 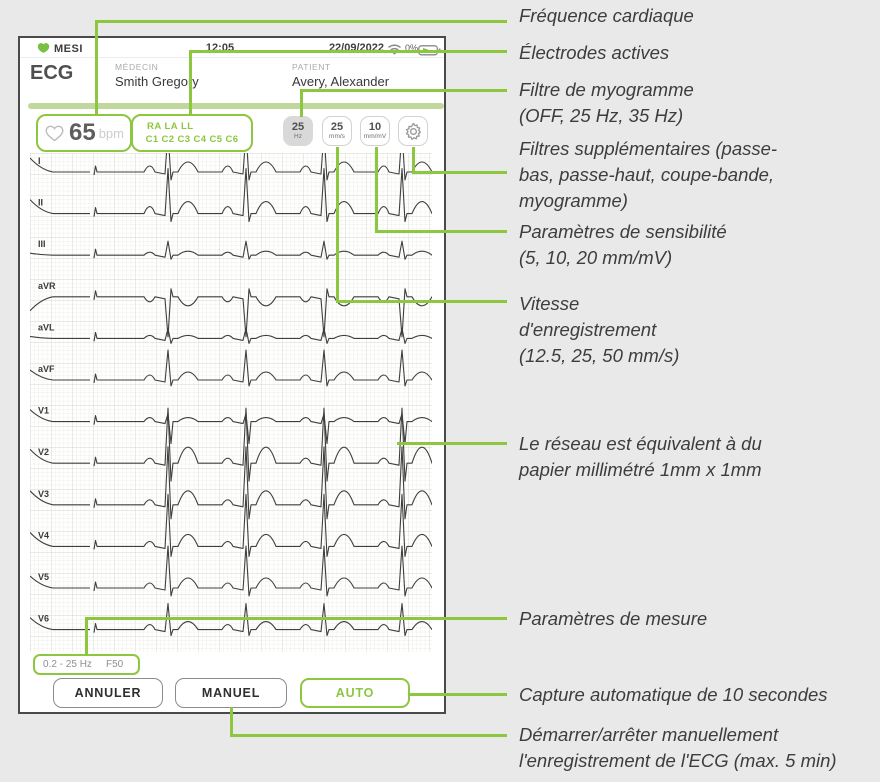 What do you see at coordinates (192, 133) in the screenshot?
I see `active-electrodes-indicator: RA LA LL C1 C2 C3 C4 C5 C6` at bounding box center [192, 133].